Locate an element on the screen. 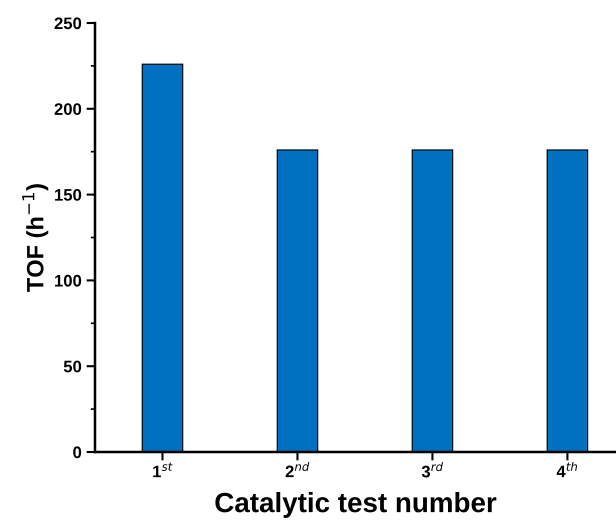 This screenshot has height=522, width=616. y-tick-label: 50 is located at coordinates (73, 366).